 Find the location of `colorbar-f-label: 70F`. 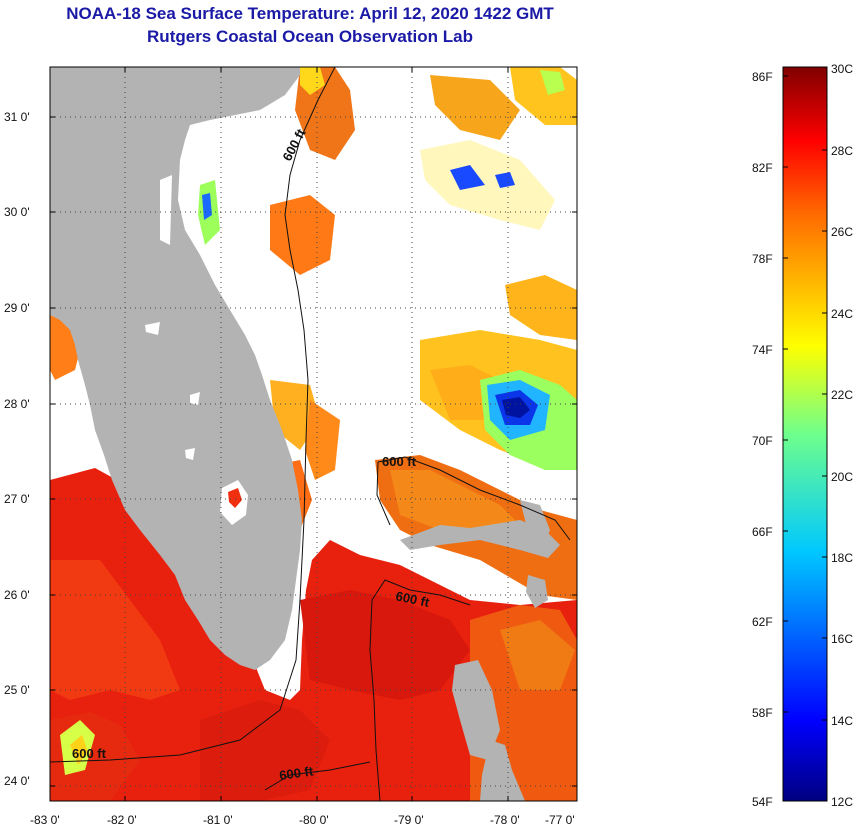

colorbar-f-label: 70F is located at coordinates (762, 441).